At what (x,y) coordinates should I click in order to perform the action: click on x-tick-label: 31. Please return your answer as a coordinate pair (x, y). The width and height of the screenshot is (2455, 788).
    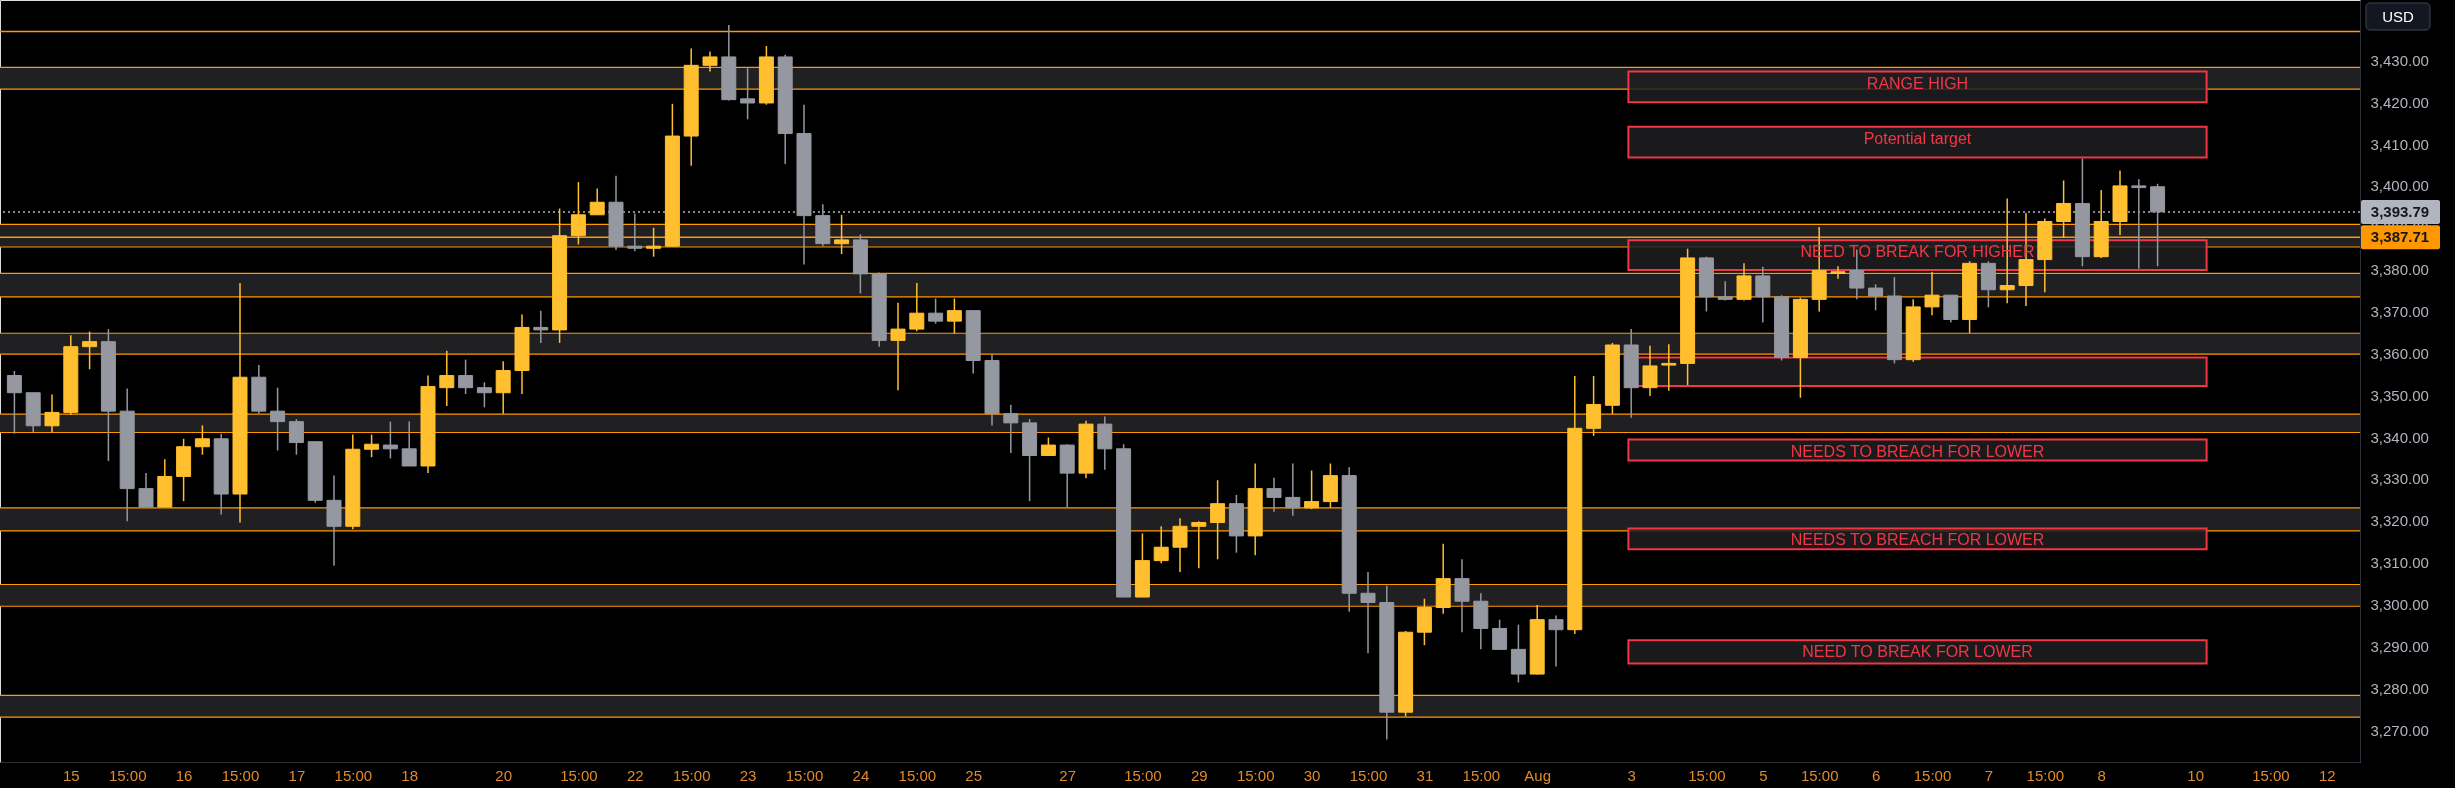
    Looking at the image, I should click on (1425, 775).